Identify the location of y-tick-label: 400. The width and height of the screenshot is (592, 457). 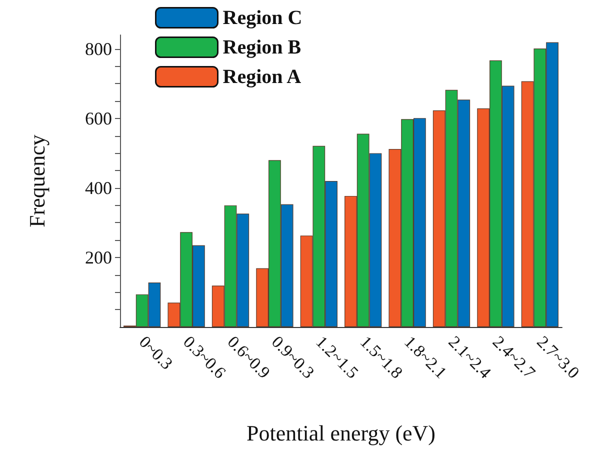
(98, 188).